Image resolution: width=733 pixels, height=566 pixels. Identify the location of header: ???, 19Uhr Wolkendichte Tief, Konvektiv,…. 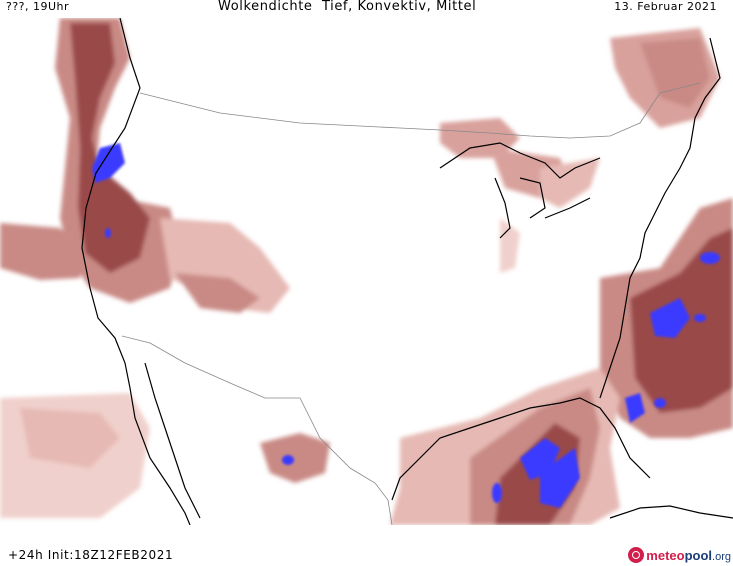
(366, 9).